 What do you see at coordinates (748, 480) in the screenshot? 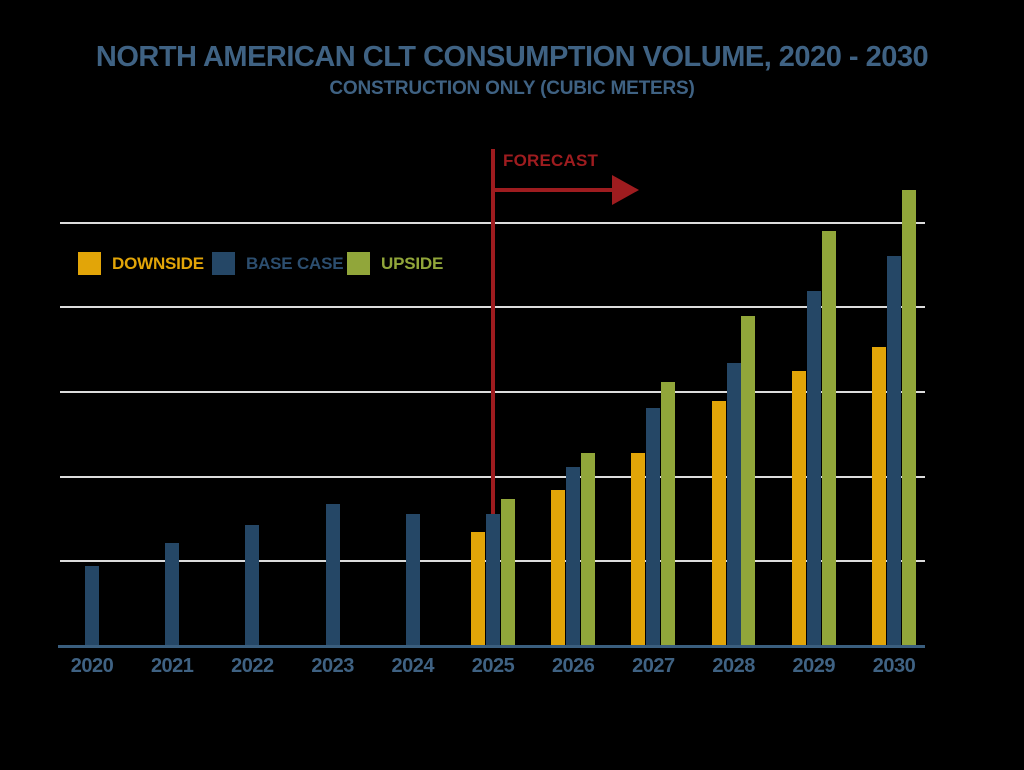
I see `bar-2028-upside` at bounding box center [748, 480].